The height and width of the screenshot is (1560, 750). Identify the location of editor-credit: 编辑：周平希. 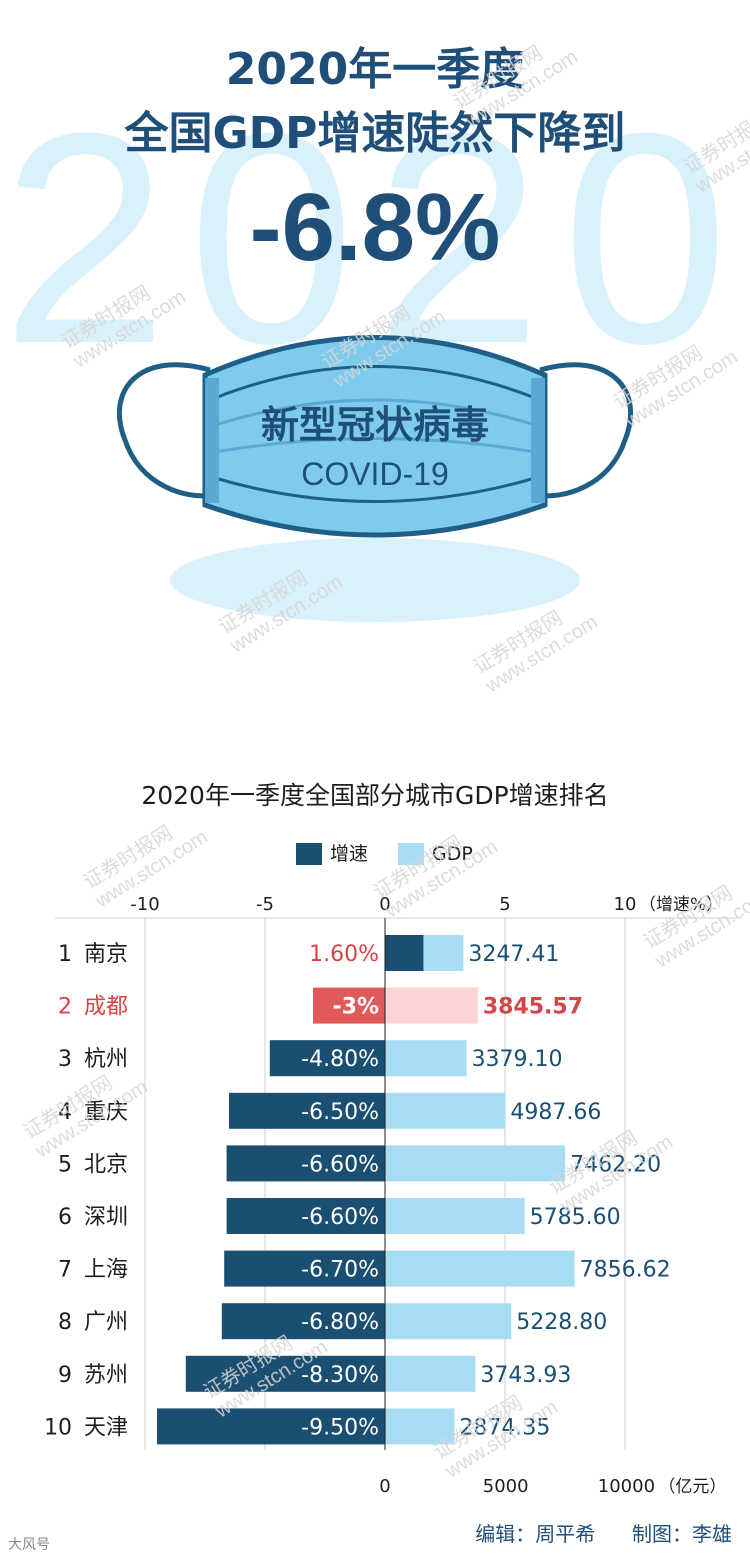
(535, 1534).